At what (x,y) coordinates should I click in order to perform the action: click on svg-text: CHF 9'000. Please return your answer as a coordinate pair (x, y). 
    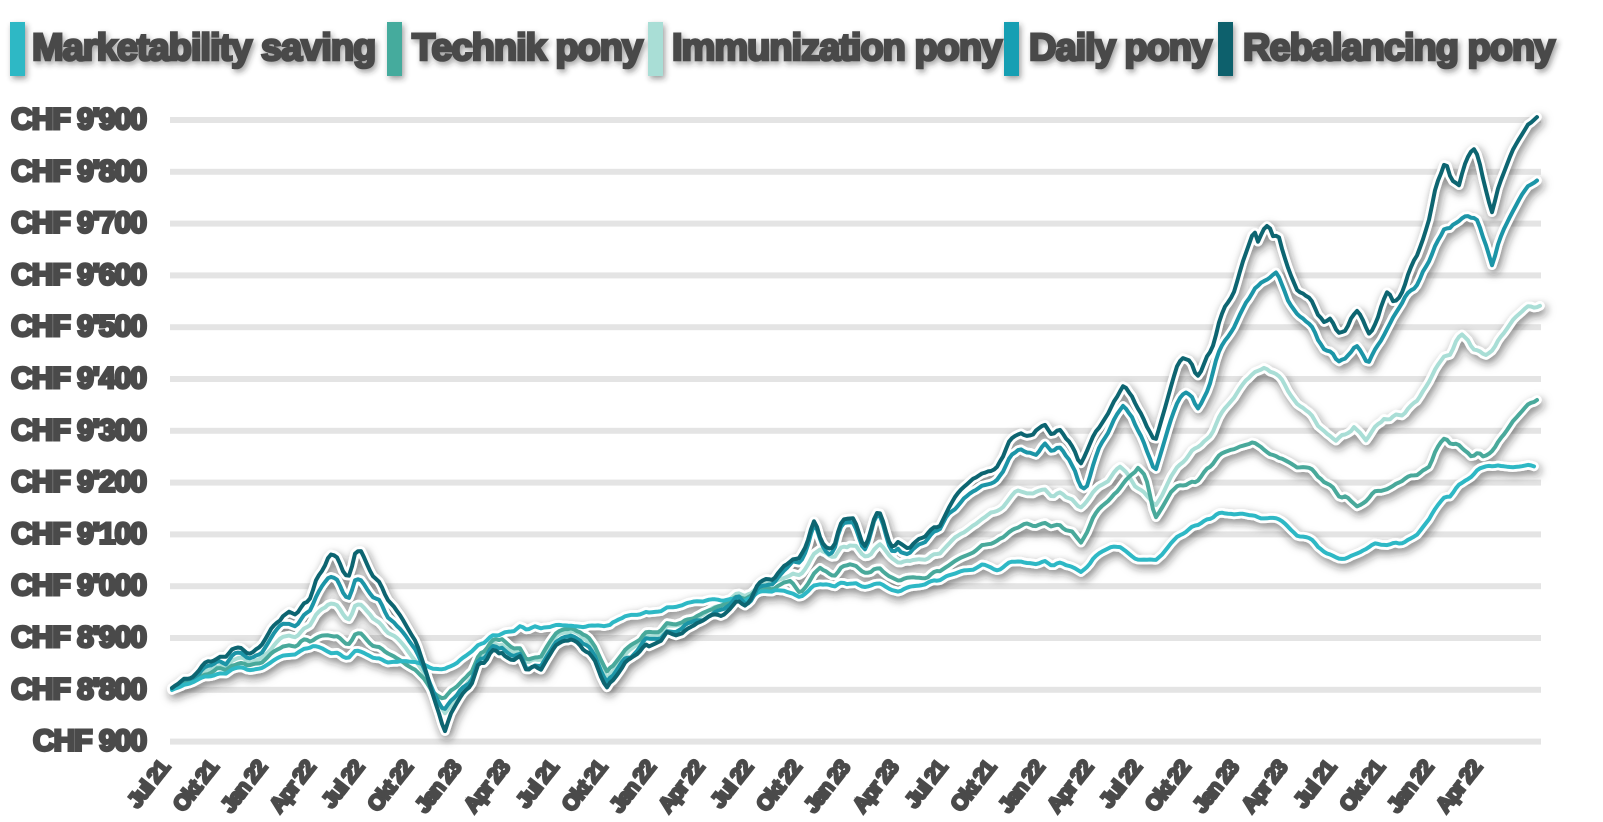
    Looking at the image, I should click on (78, 585).